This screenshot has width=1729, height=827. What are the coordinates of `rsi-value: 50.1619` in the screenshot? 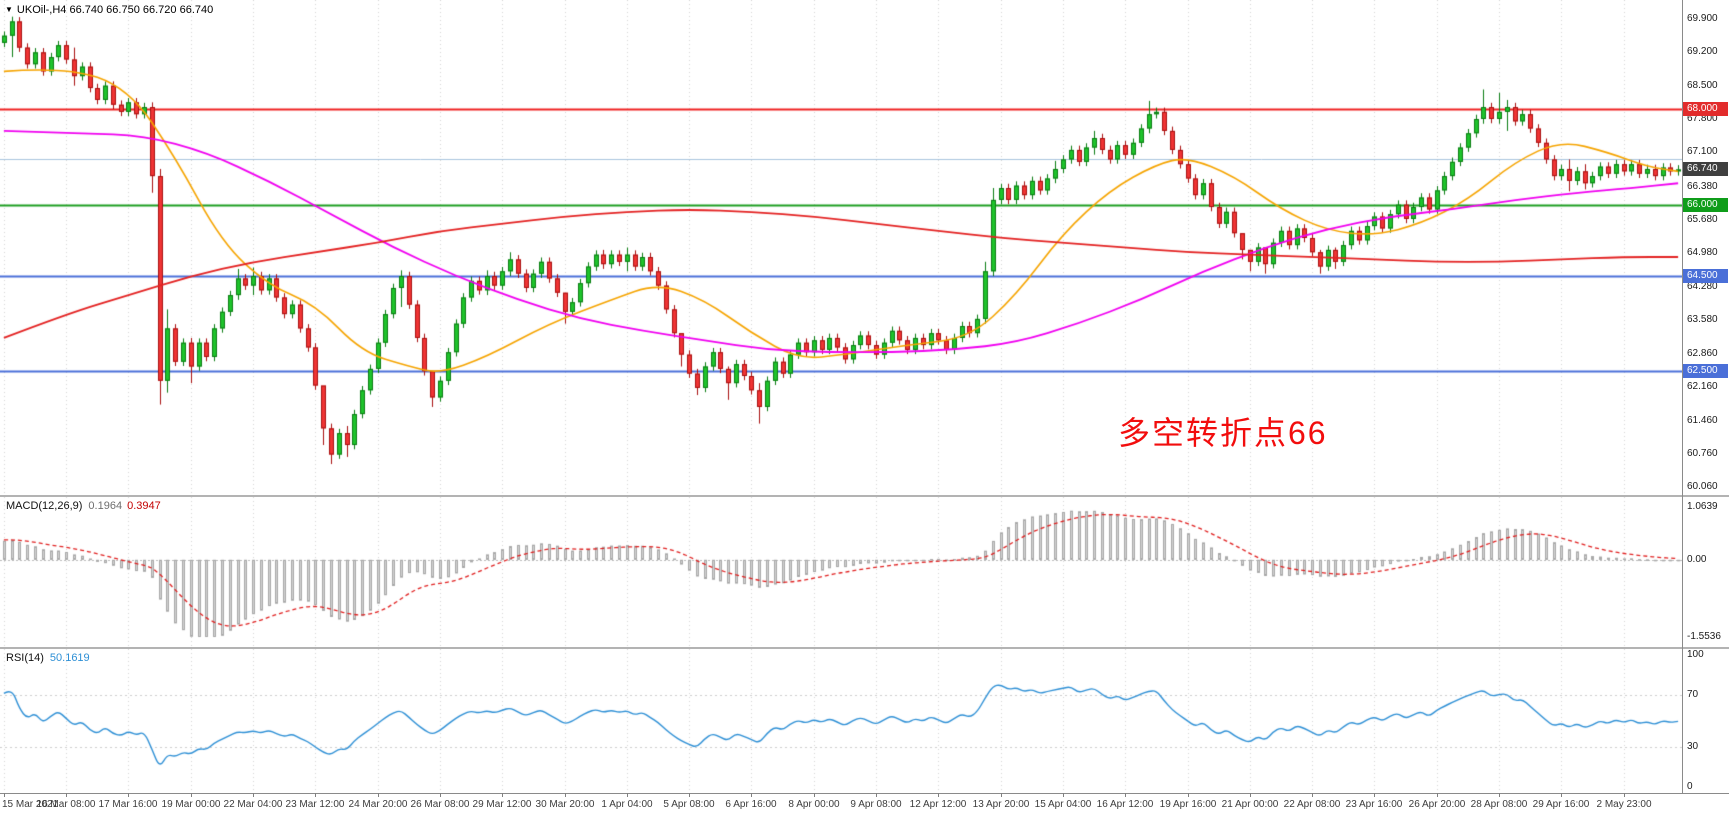 It's located at (69, 658).